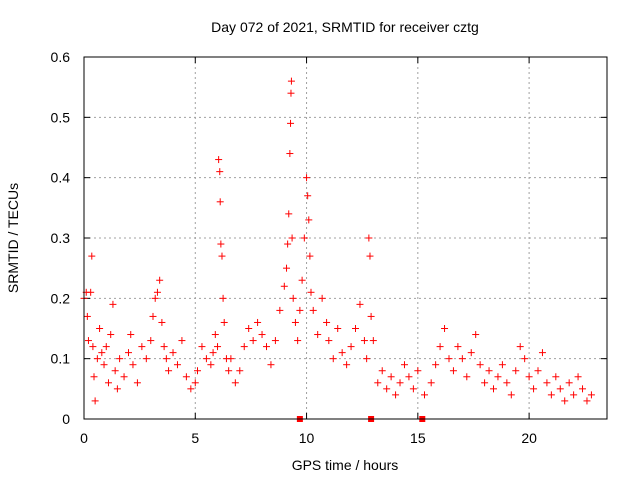  What do you see at coordinates (195, 438) in the screenshot?
I see `x-tick-label: 5` at bounding box center [195, 438].